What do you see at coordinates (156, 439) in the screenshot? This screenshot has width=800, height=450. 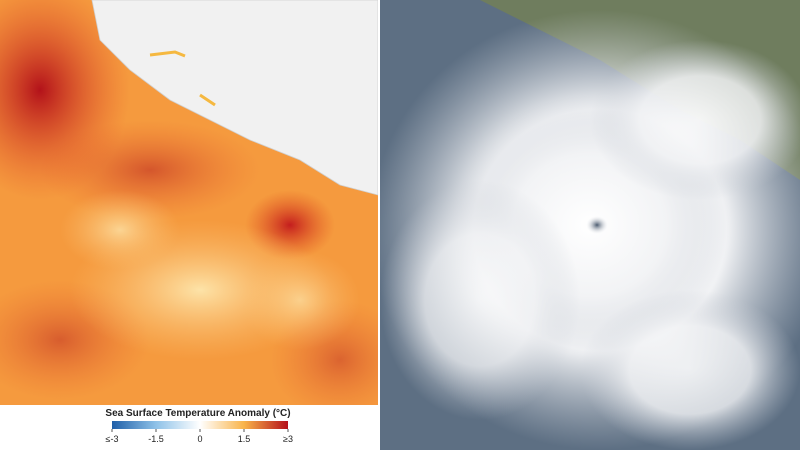 I see `tick-label: -1.5` at bounding box center [156, 439].